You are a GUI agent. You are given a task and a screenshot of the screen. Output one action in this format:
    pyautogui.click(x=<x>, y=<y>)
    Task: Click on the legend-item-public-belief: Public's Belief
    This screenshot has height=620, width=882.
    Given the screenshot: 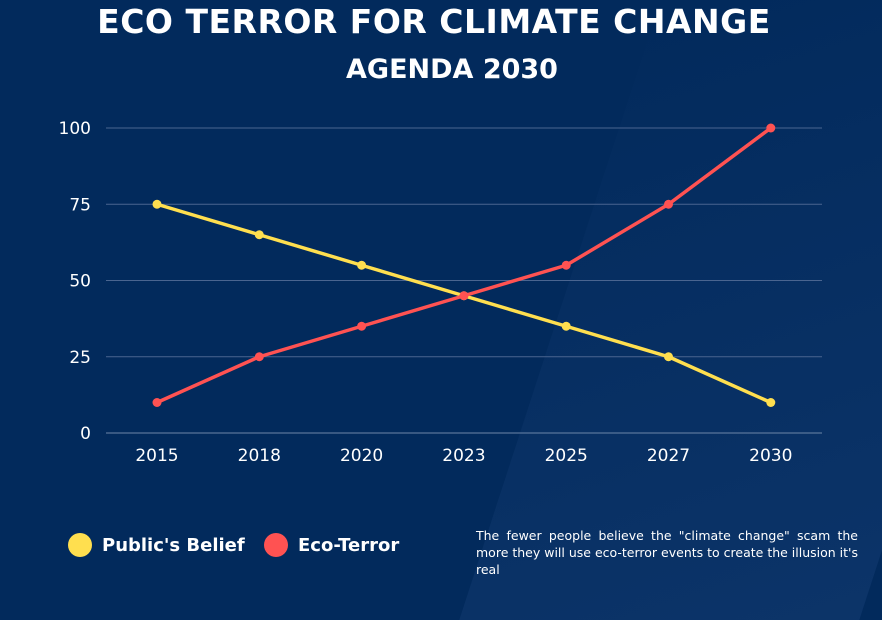 What is the action you would take?
    pyautogui.click(x=156, y=545)
    